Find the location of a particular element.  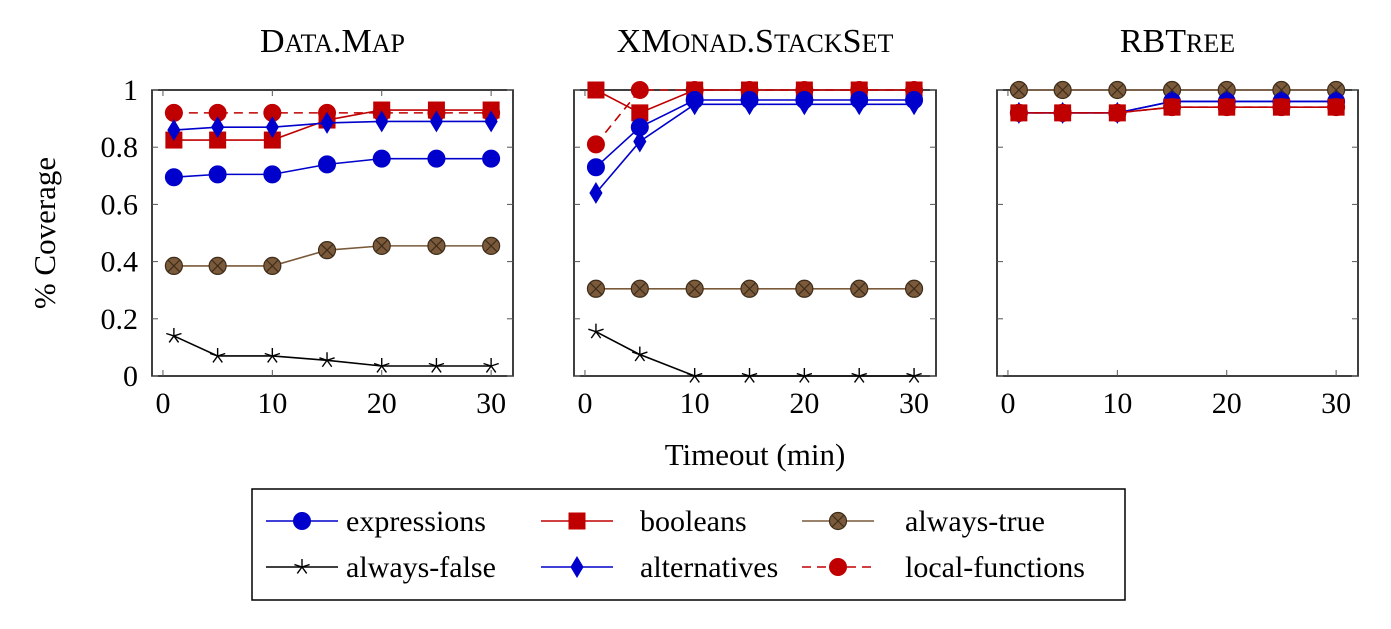

legend-label: local-functions is located at coordinates (995, 567).